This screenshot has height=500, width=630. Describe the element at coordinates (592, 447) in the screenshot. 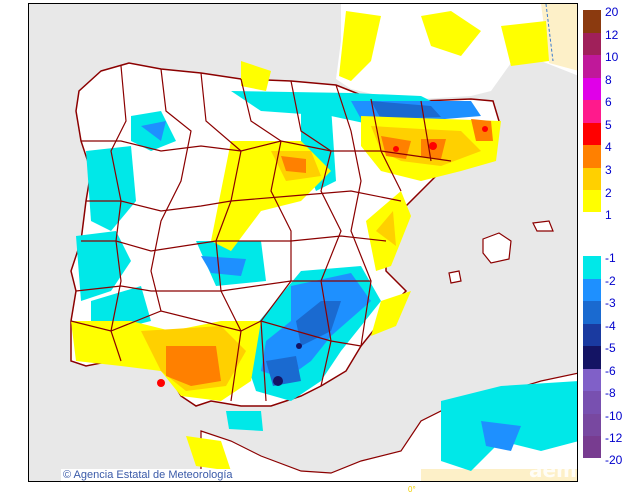

I see `legend-swatch-m12` at that location.